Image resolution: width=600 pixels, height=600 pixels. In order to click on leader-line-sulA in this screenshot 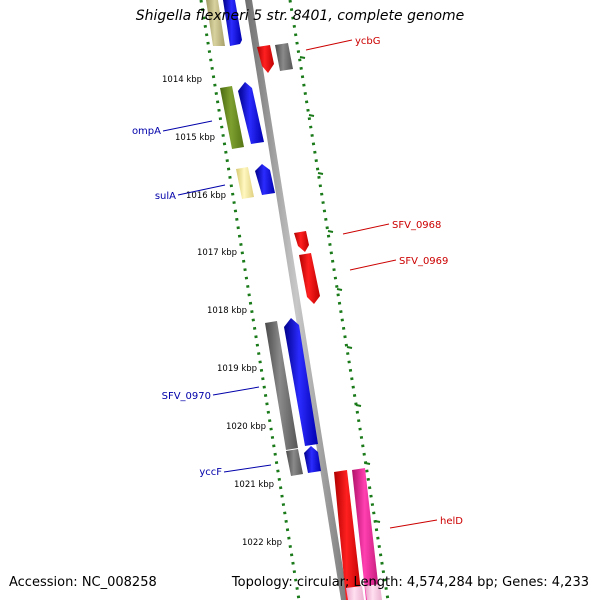, I will do `click(201, 190)`.